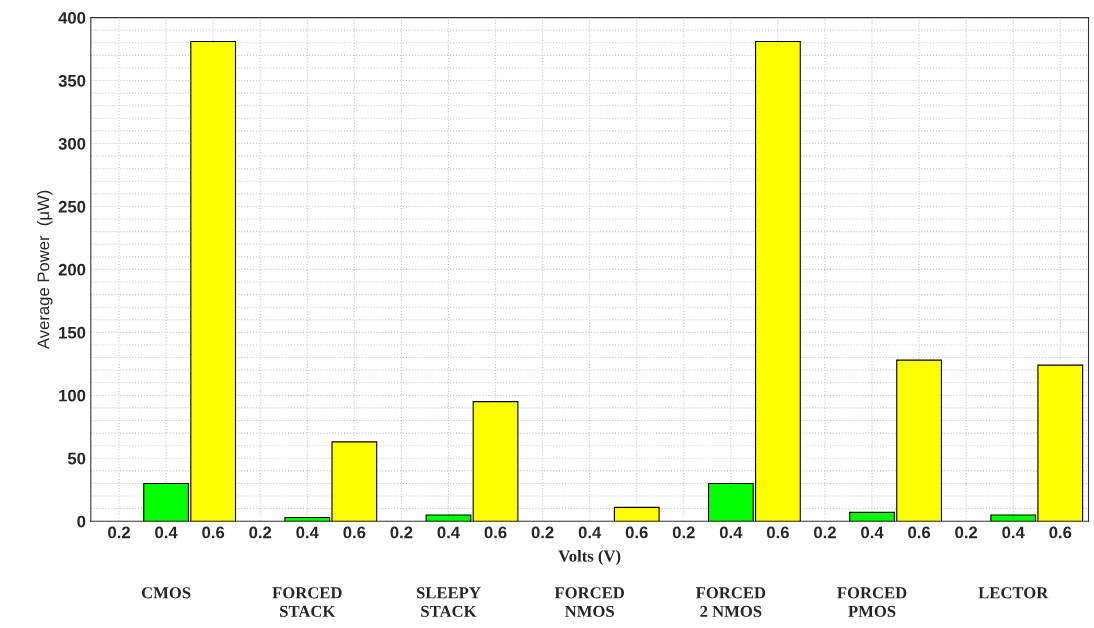 This screenshot has height=628, width=1094. I want to click on text: FORCED STACK, so click(307, 602).